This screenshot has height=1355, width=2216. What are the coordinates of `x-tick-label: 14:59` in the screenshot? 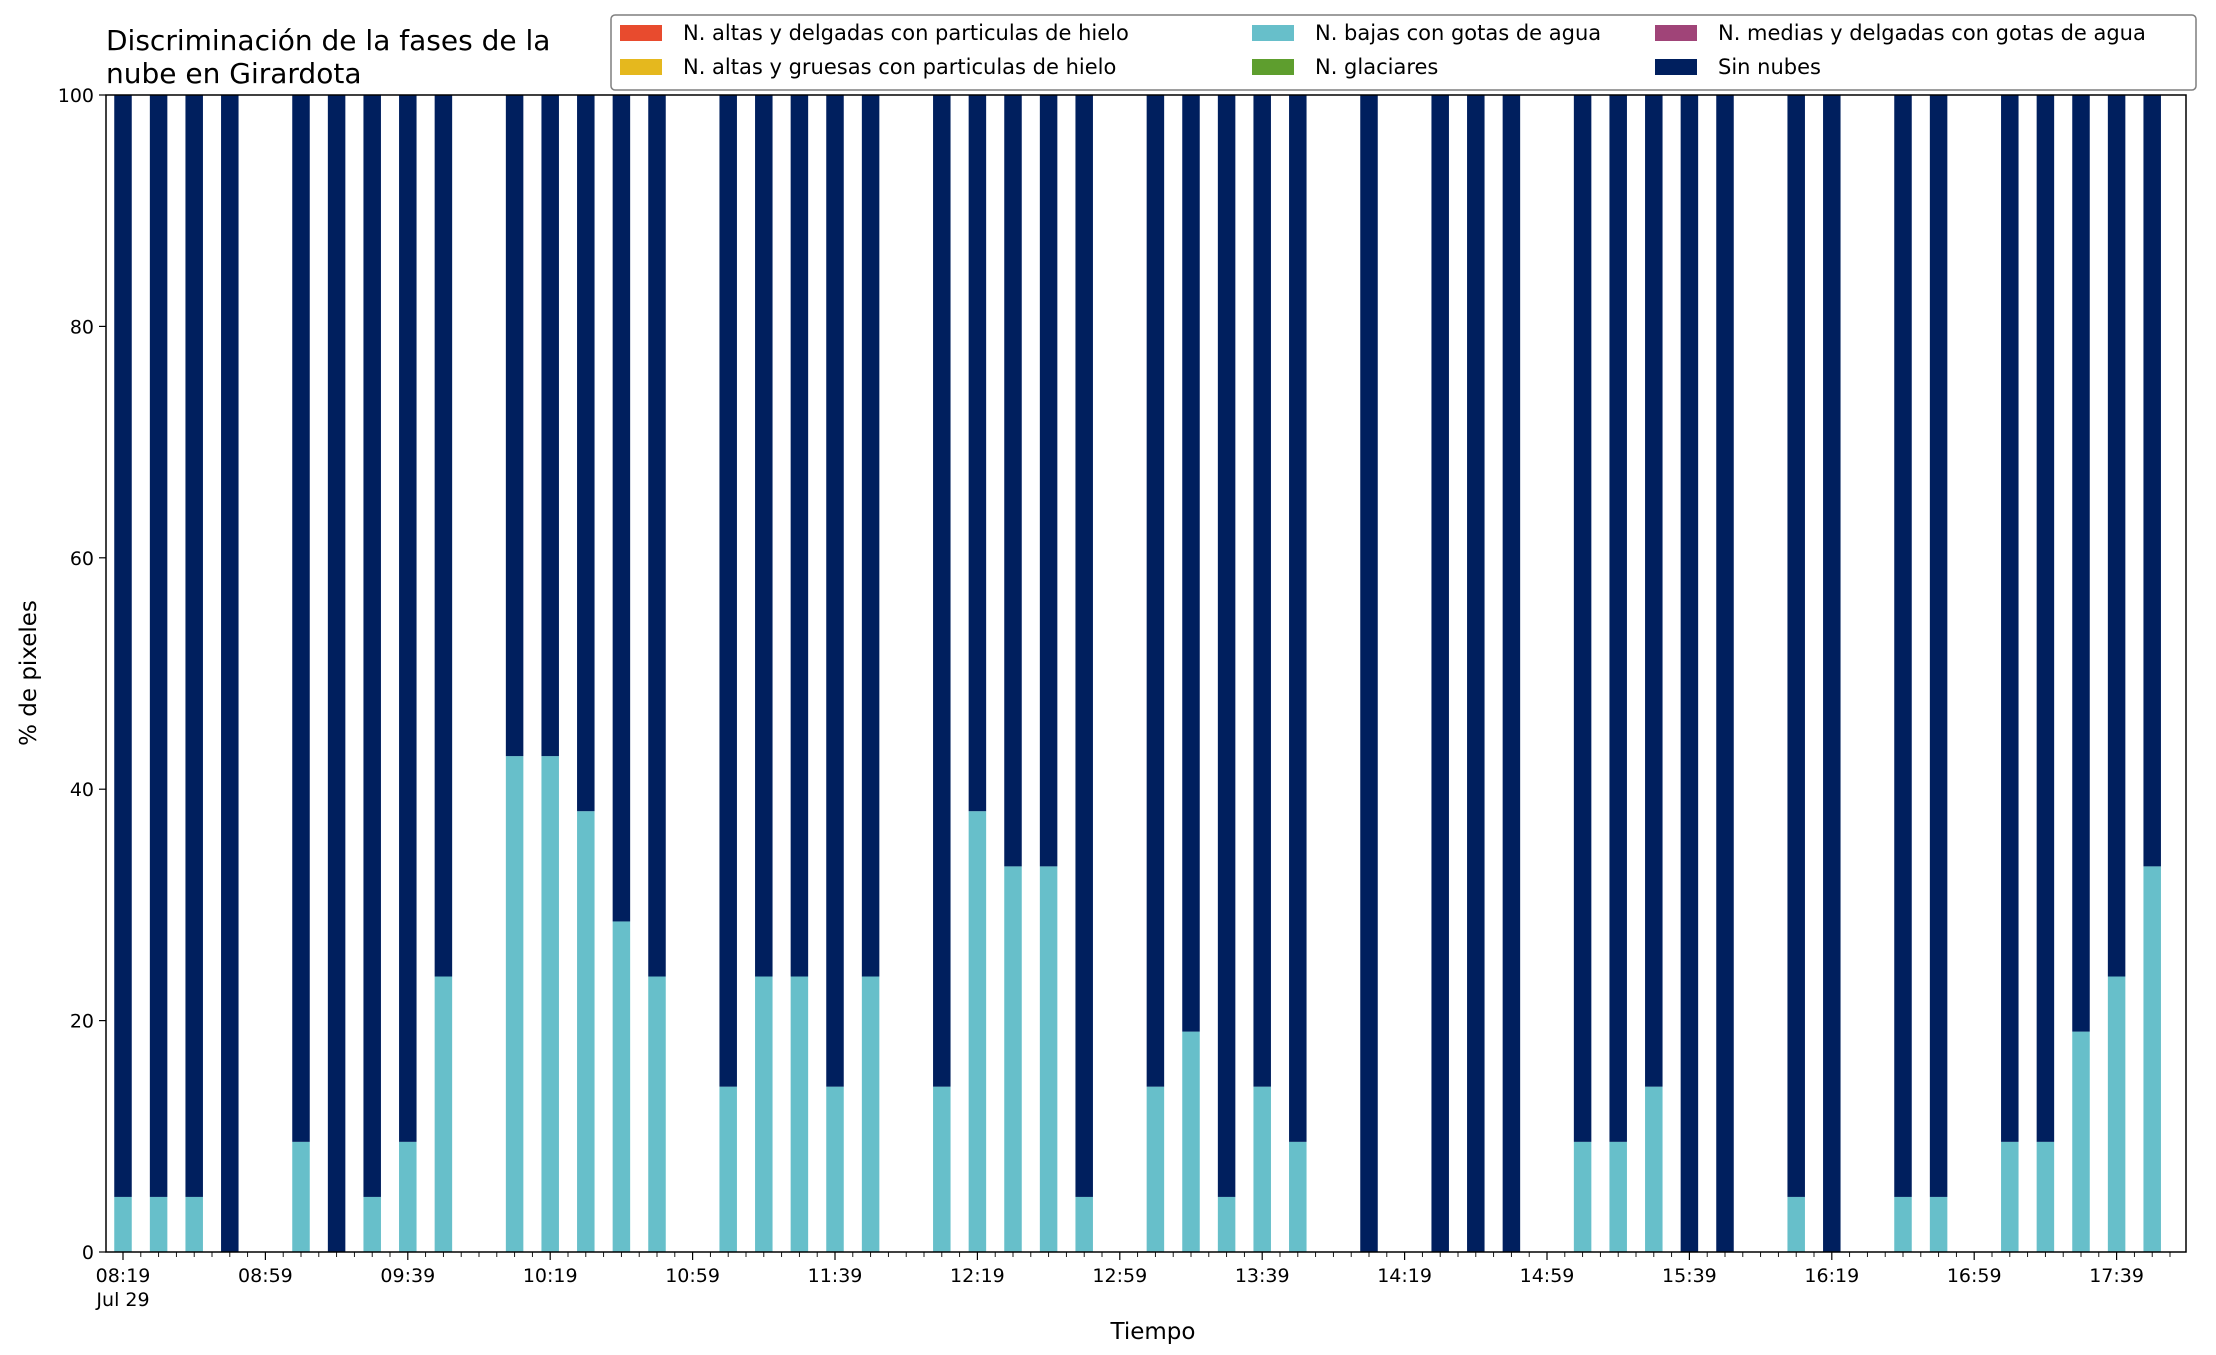 It's located at (1547, 1276).